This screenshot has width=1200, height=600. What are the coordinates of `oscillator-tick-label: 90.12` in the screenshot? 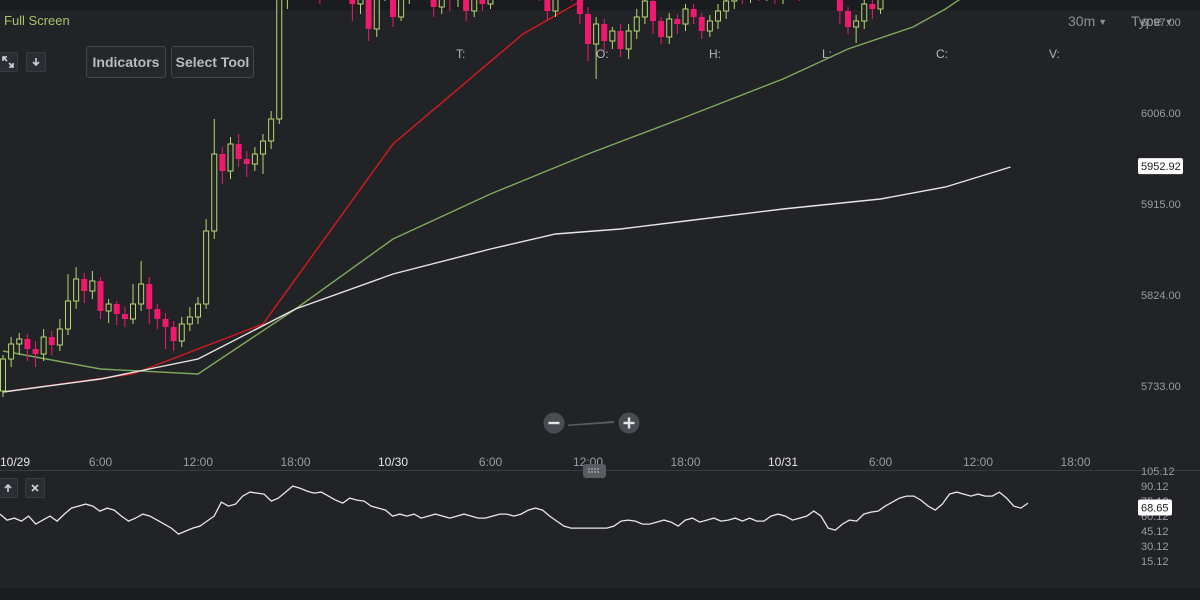 It's located at (1155, 487).